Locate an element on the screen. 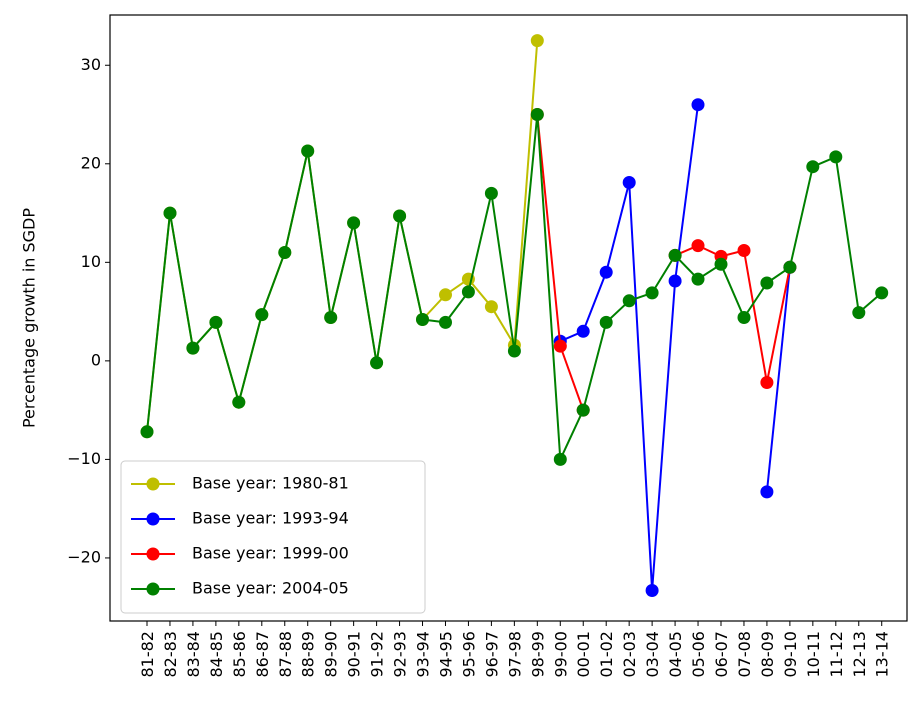 This screenshot has width=909, height=704. x-tick-label: 84-85 is located at coordinates (216, 654).